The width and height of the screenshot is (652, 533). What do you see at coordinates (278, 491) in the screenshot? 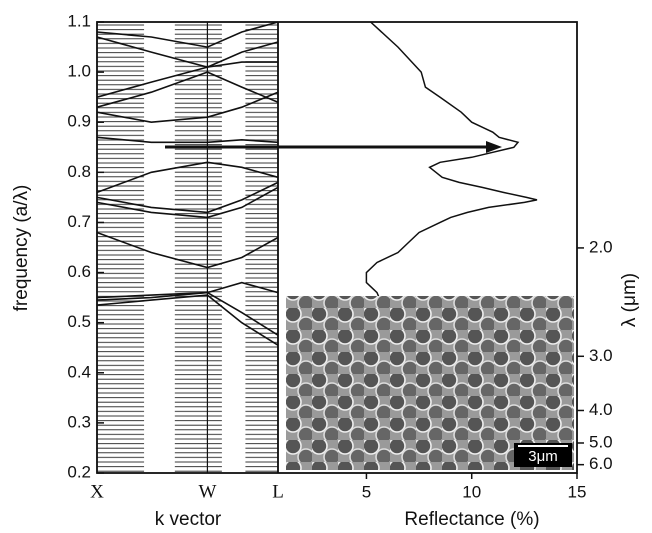
I see `x-tick-label: L` at bounding box center [278, 491].